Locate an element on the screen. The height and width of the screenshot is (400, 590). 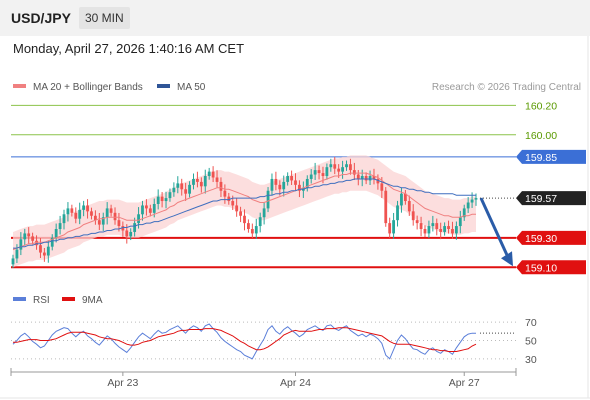
last-price-label: 159.57 is located at coordinates (541, 199).